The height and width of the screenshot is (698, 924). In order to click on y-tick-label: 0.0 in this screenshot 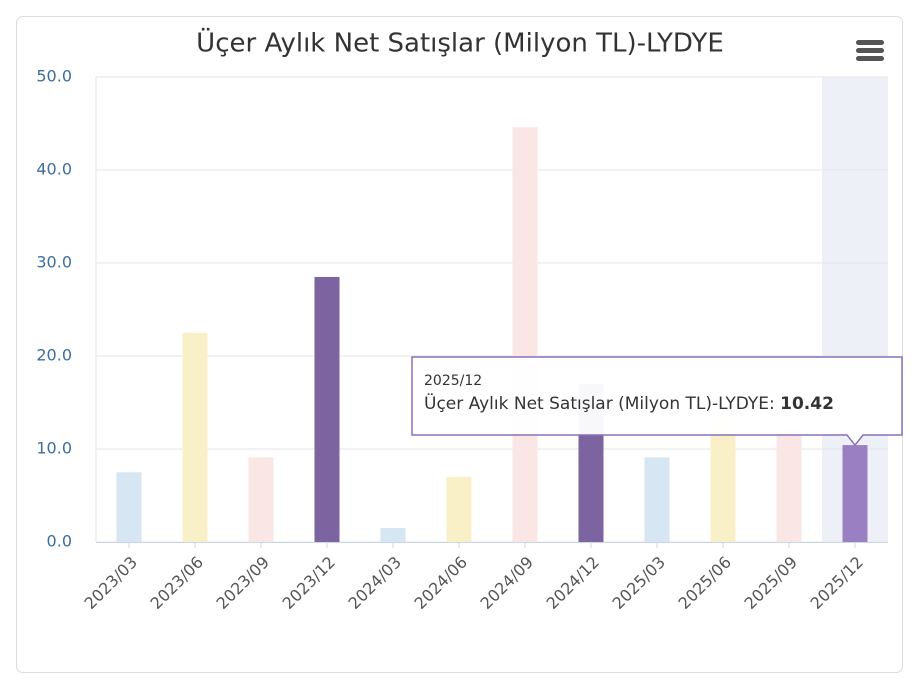, I will do `click(59, 541)`.